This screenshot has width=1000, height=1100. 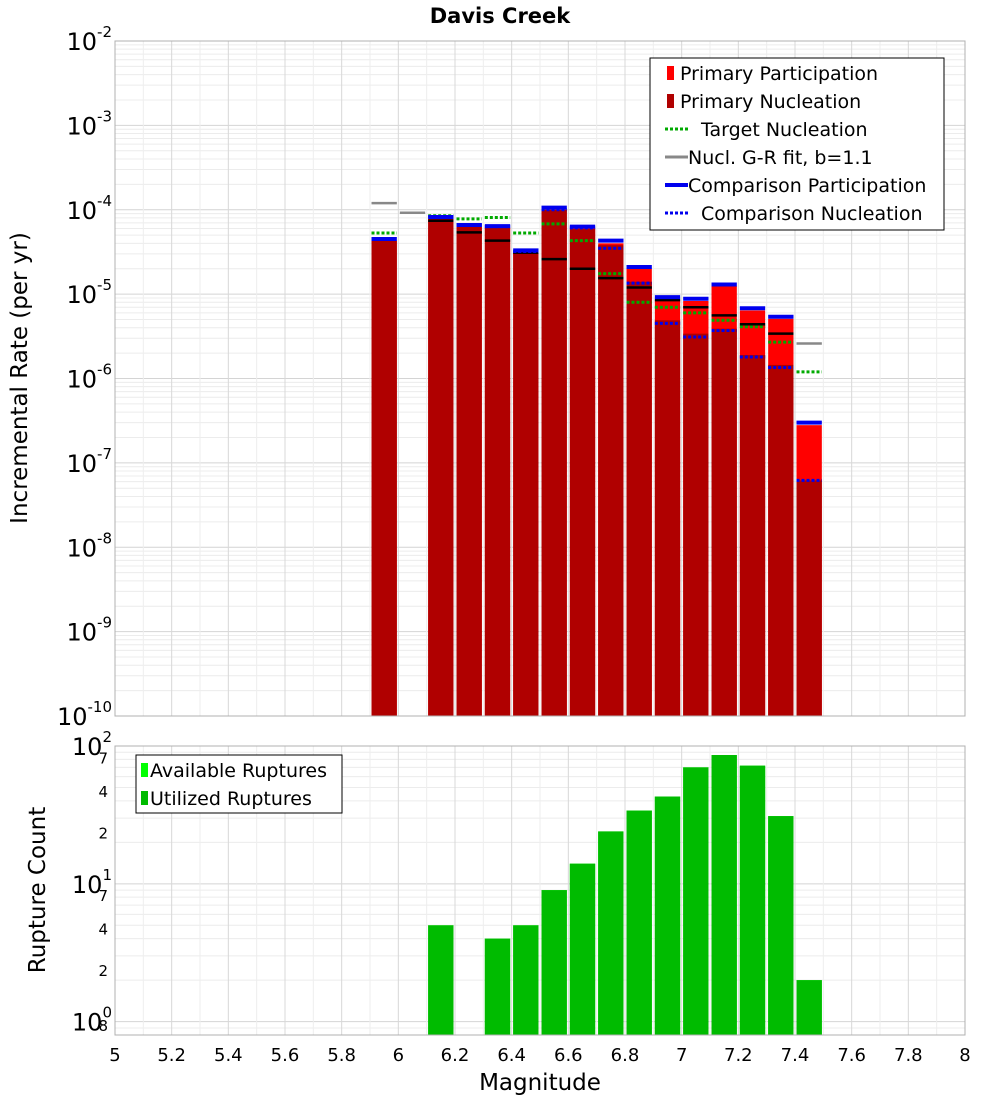 I want to click on y-tick-label: 10⁰, so click(x=92, y=1020).